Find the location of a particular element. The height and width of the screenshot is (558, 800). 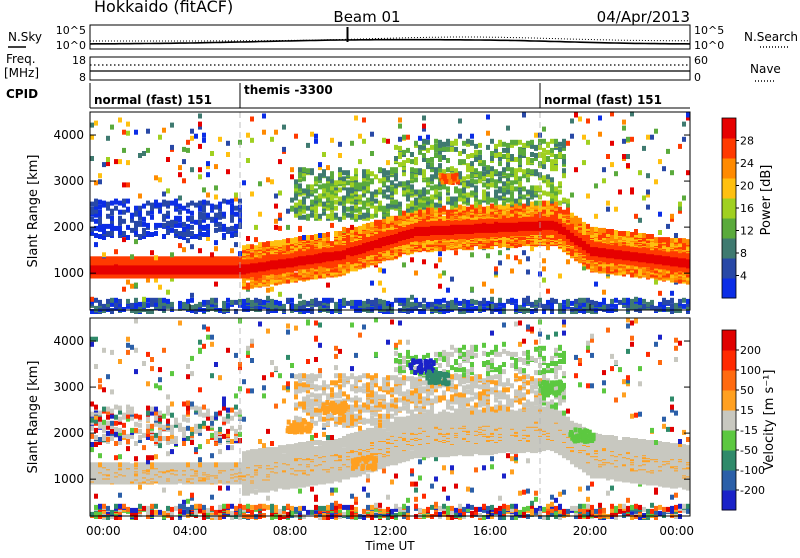

nsearch-tick-bottom: 10^0 is located at coordinates (709, 45).